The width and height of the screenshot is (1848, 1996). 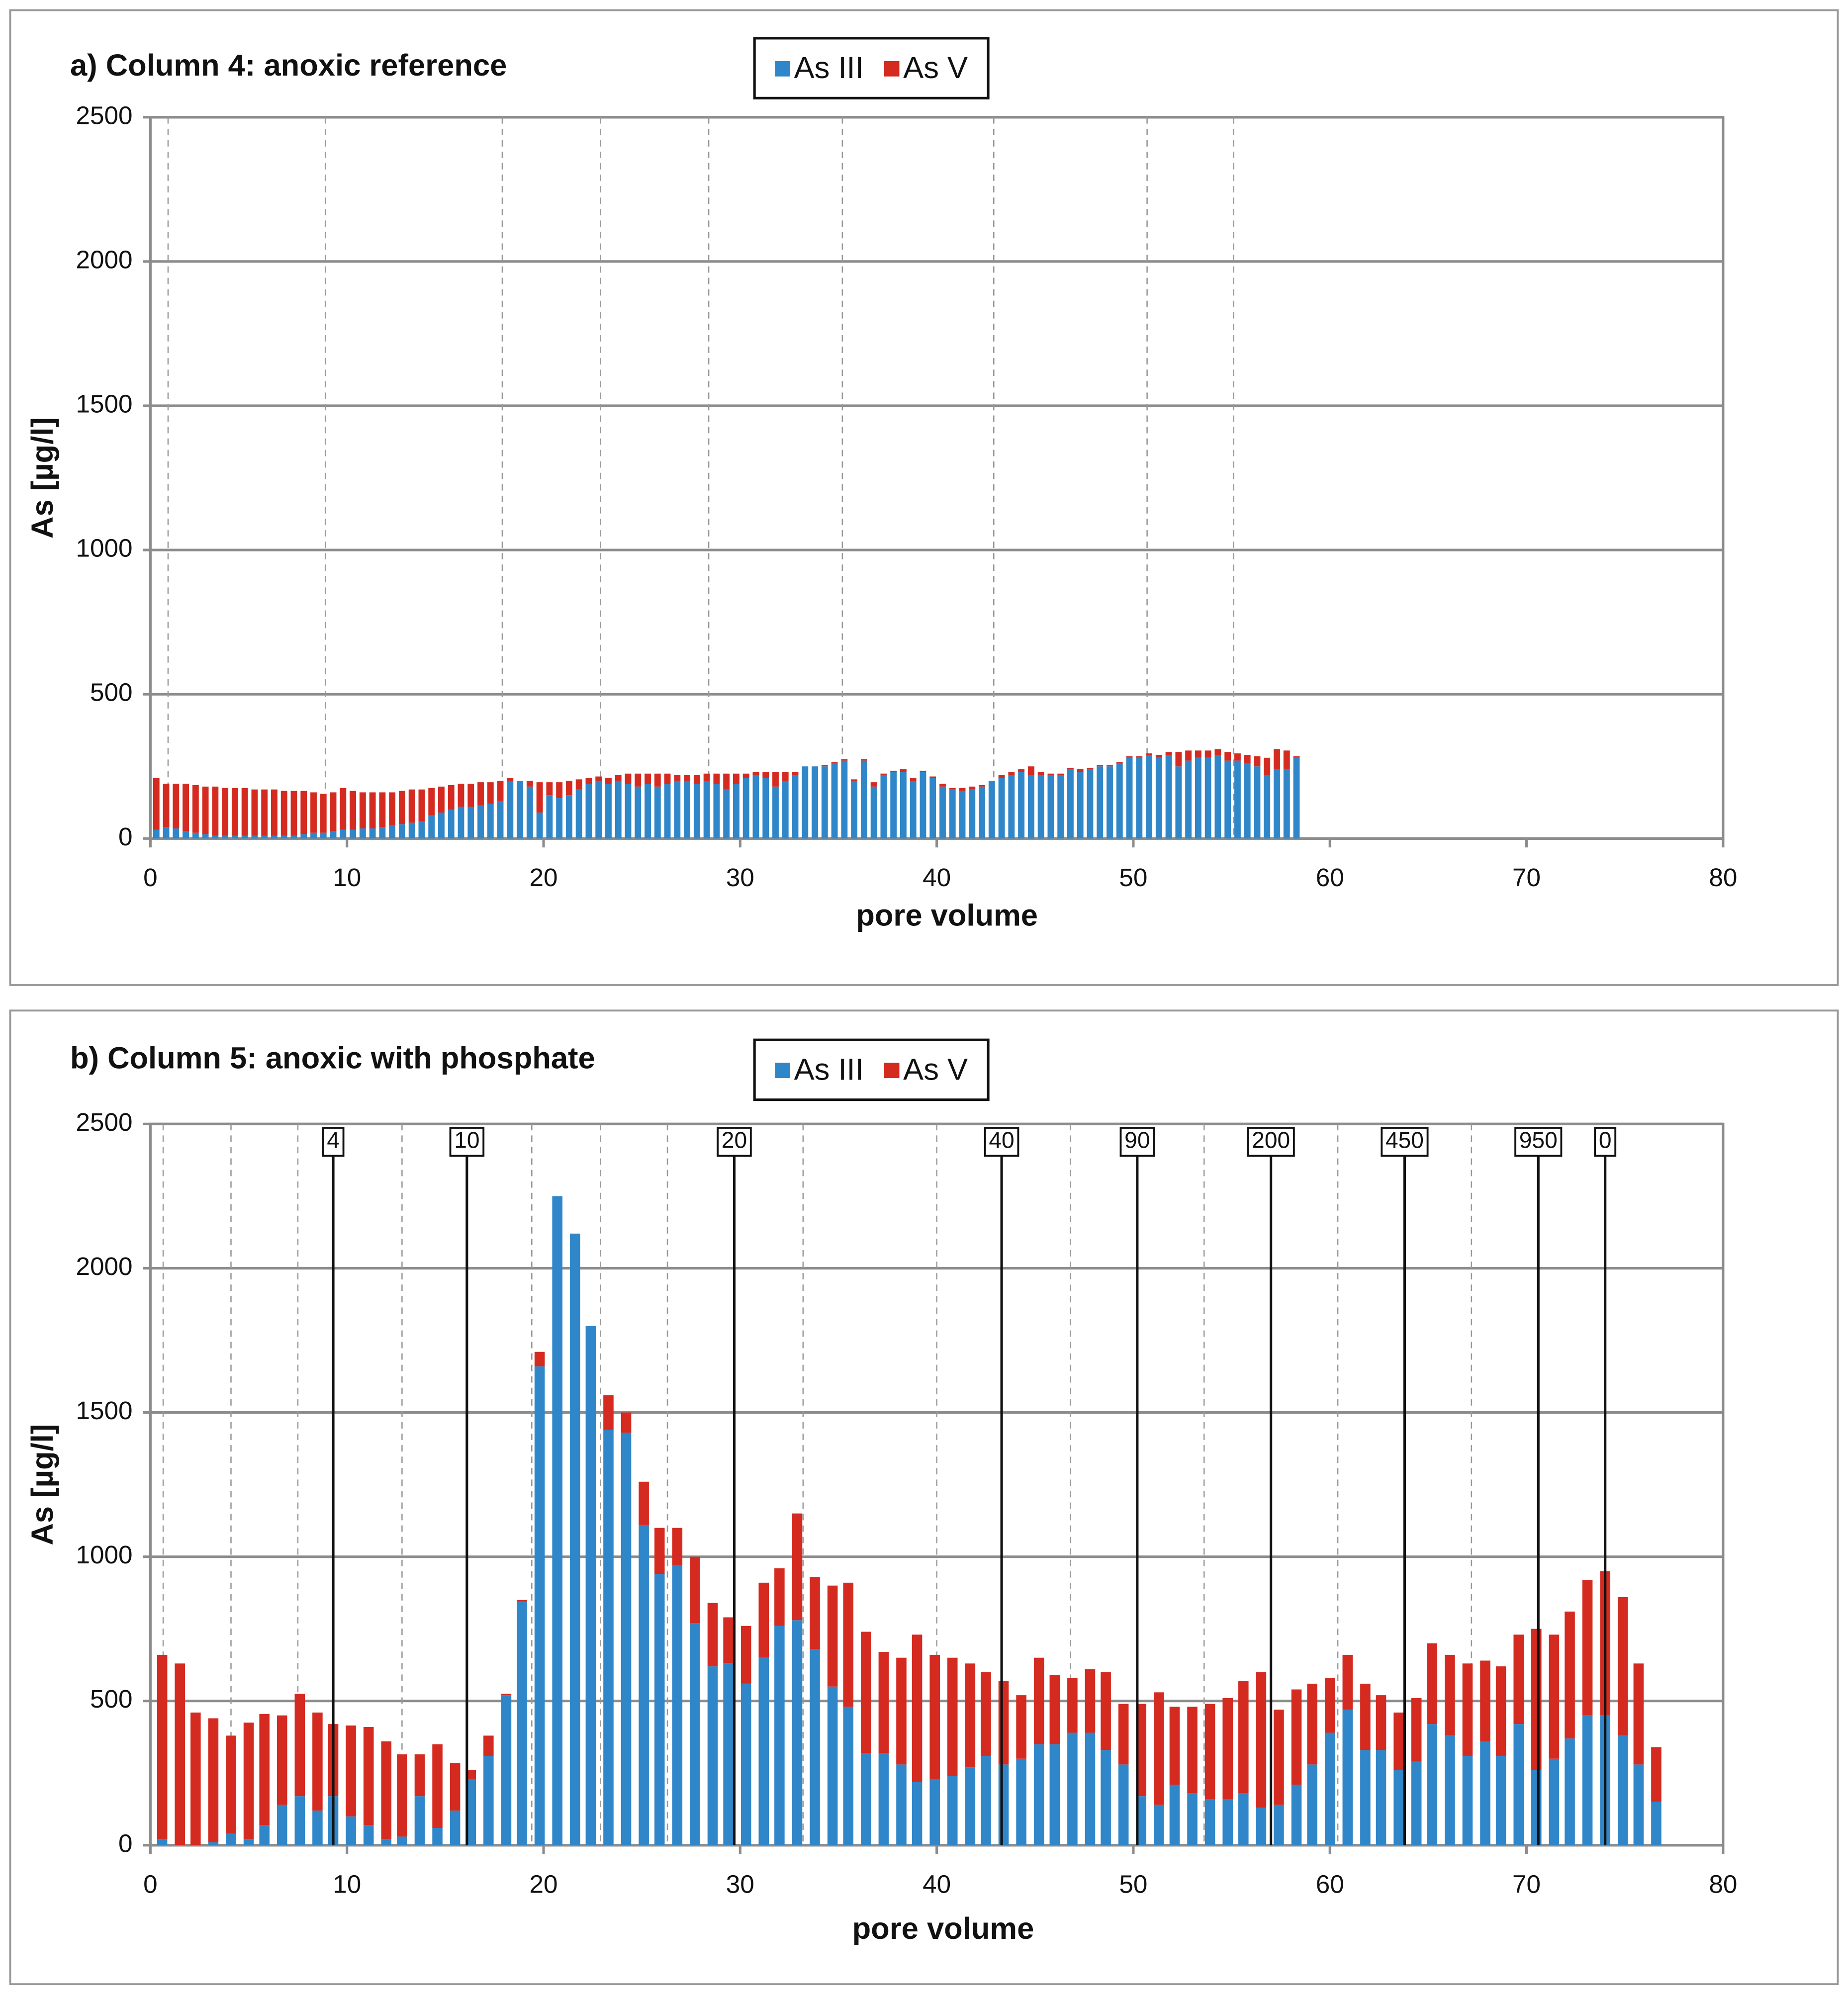 What do you see at coordinates (1133, 878) in the screenshot?
I see `x-tick-label: 50` at bounding box center [1133, 878].